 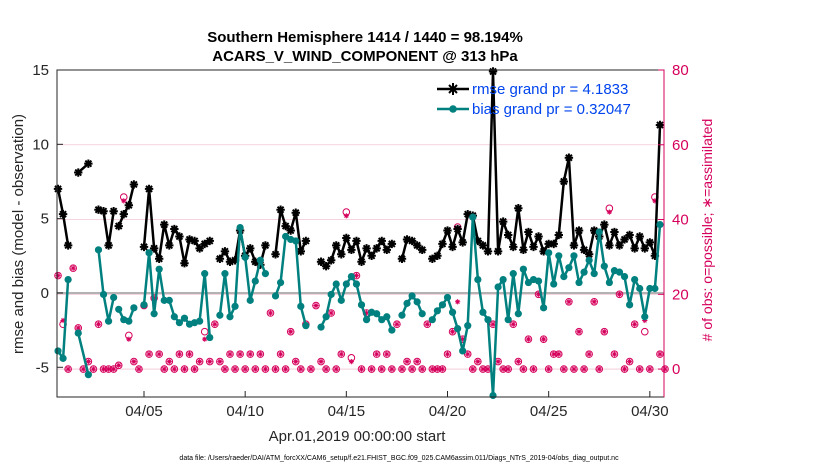 I want to click on y-tick-label: -5, so click(x=42, y=367).